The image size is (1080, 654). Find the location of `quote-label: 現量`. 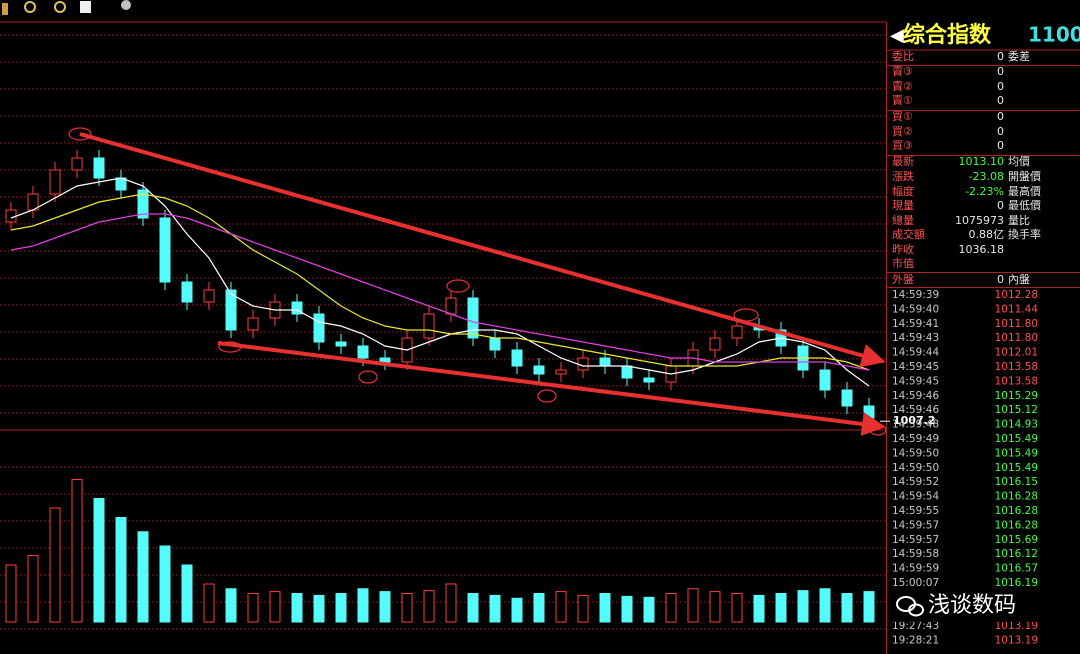

quote-label: 現量 is located at coordinates (903, 205).